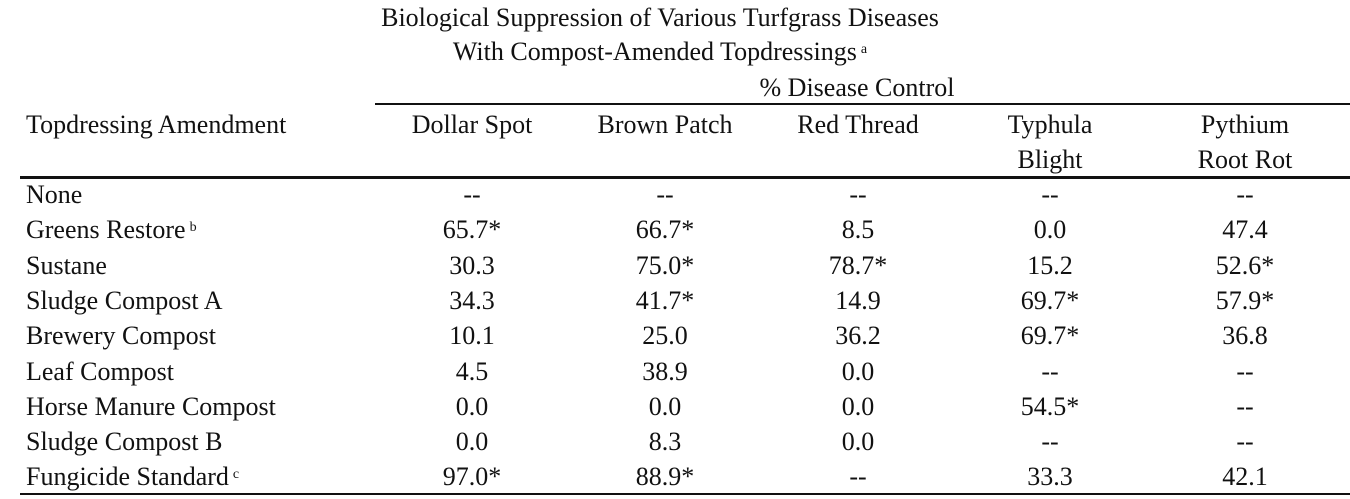  Describe the element at coordinates (472, 124) in the screenshot. I see `column-header: Dollar Spot` at that location.